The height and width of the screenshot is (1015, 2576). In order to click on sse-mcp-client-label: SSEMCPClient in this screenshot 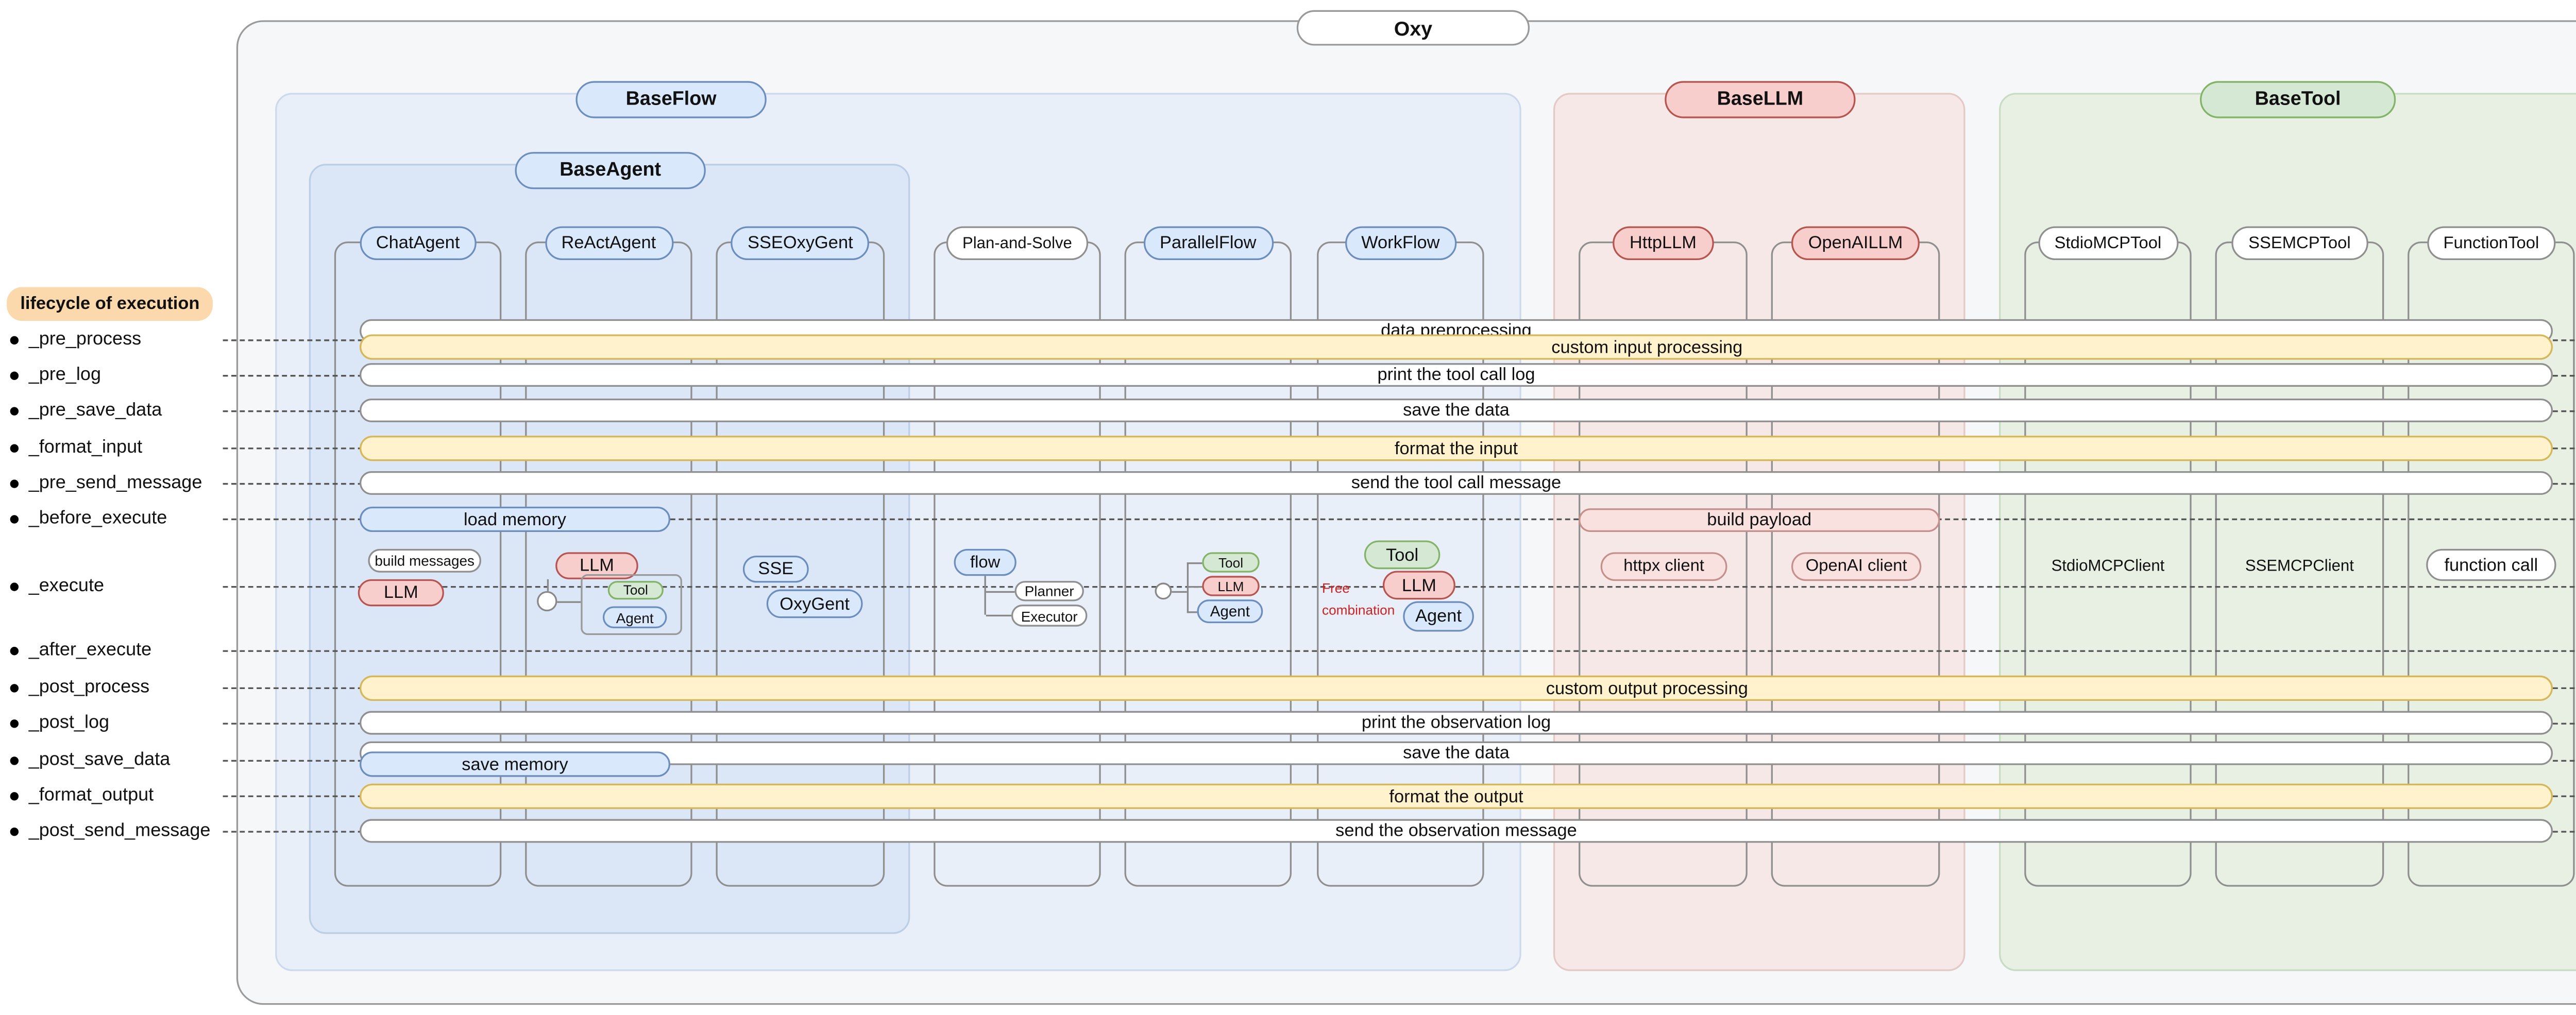, I will do `click(2299, 567)`.